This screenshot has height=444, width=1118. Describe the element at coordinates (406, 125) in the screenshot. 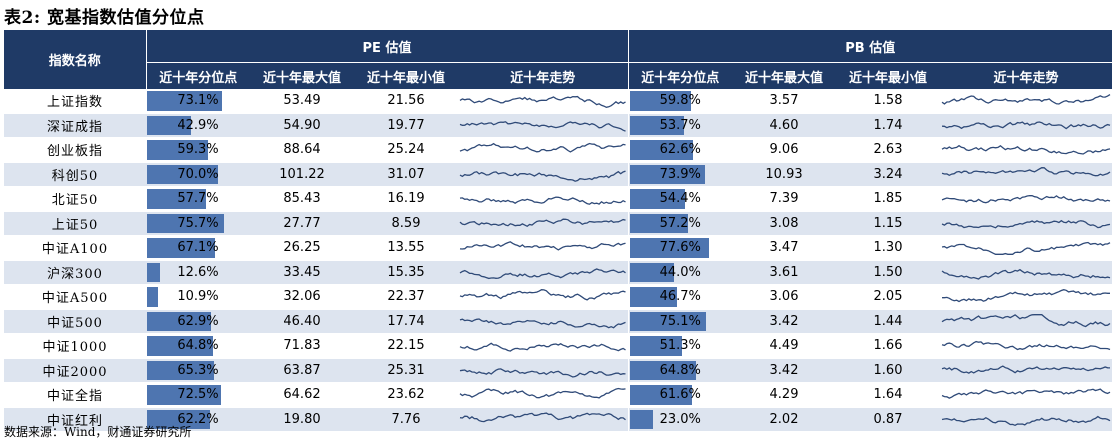

I see `pe-min-value: 19.77` at that location.